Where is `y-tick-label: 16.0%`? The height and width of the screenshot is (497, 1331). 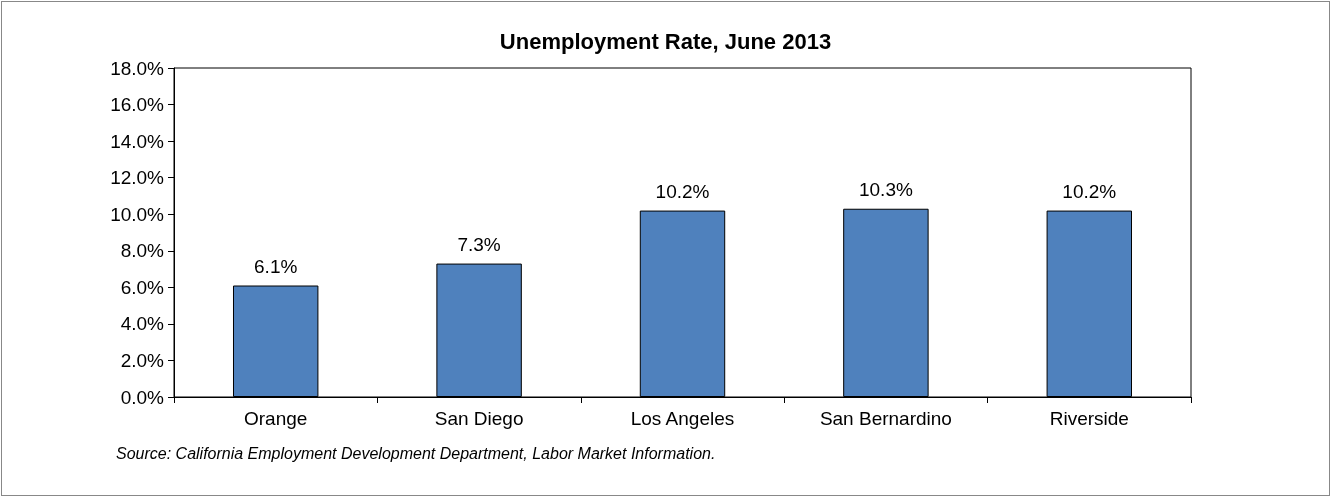
y-tick-label: 16.0% is located at coordinates (137, 105).